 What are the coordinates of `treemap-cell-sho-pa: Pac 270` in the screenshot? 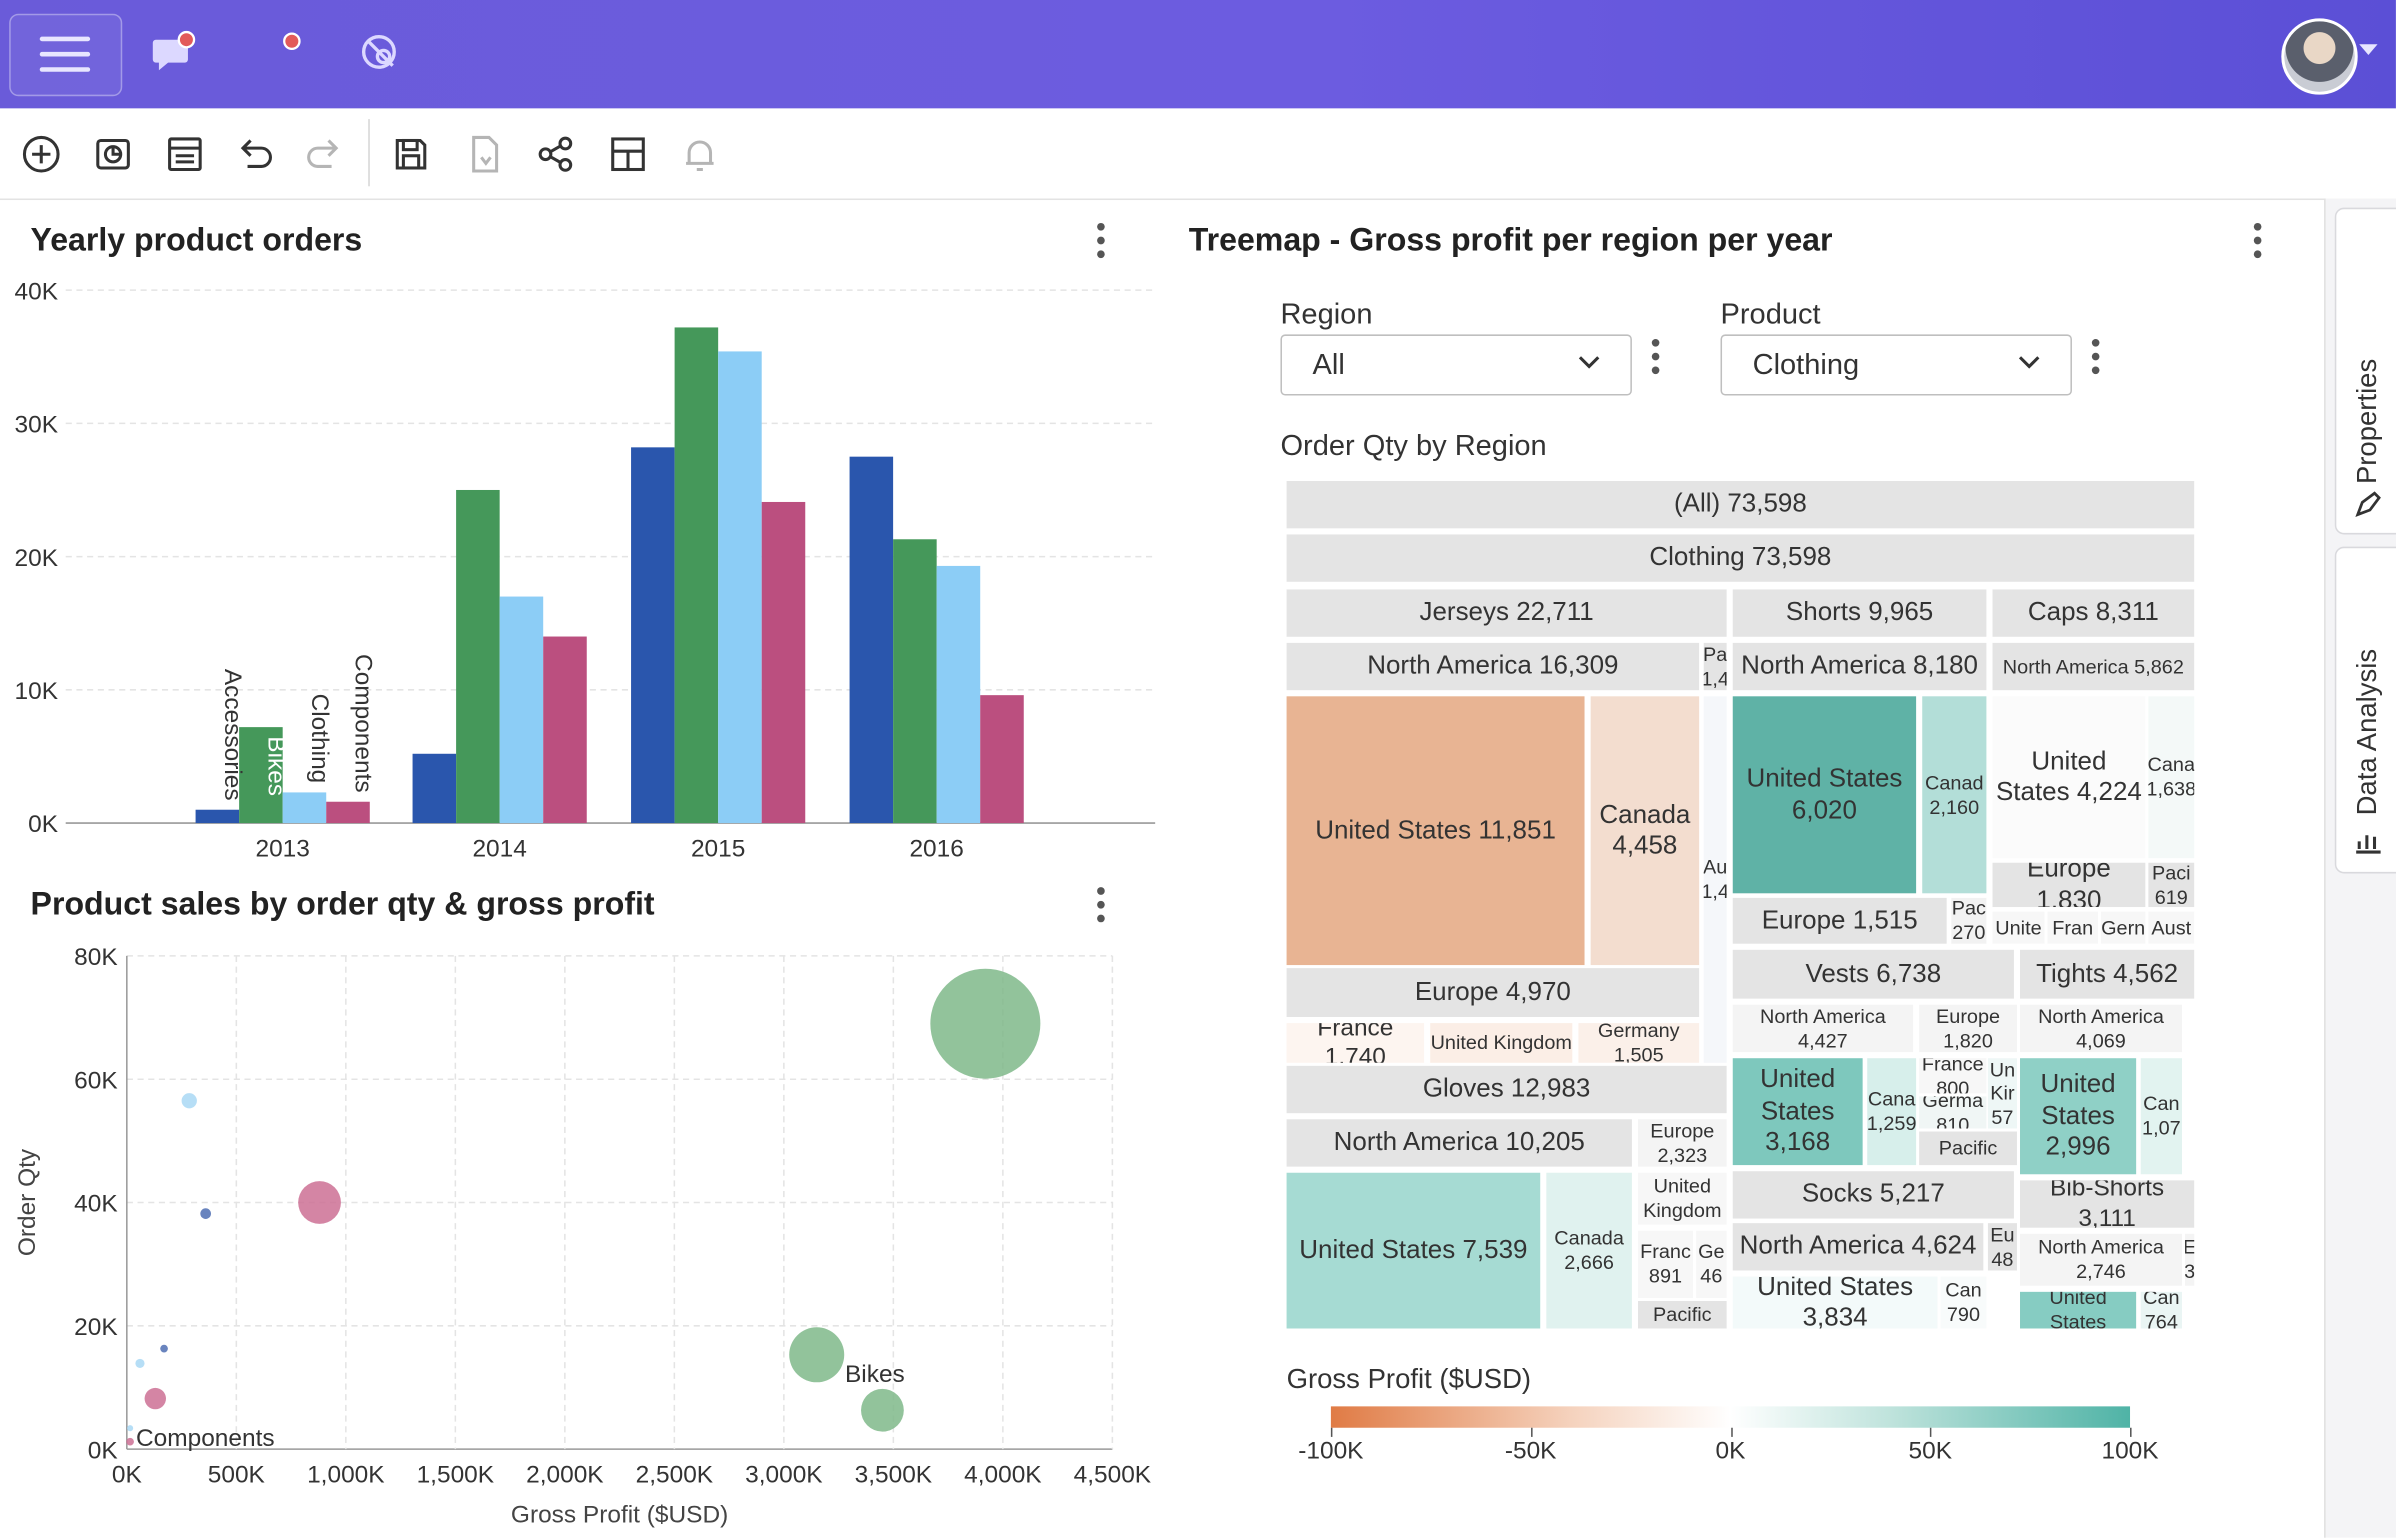 It's located at (1969, 920).